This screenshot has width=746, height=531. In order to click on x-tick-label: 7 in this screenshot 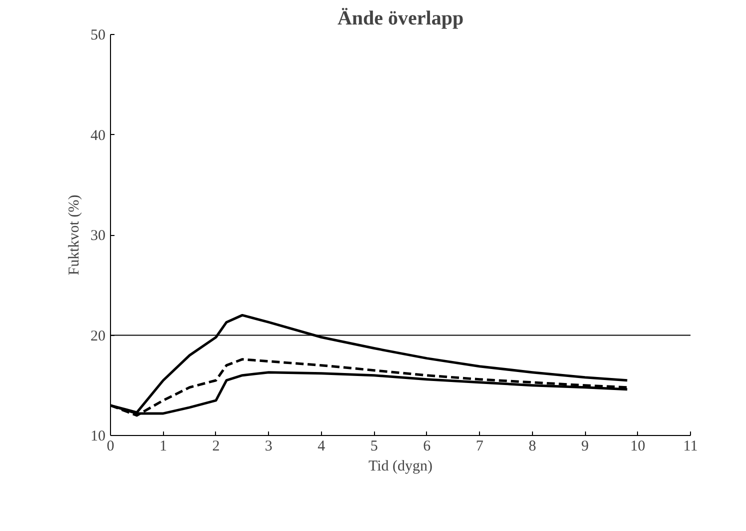, I will do `click(480, 446)`.